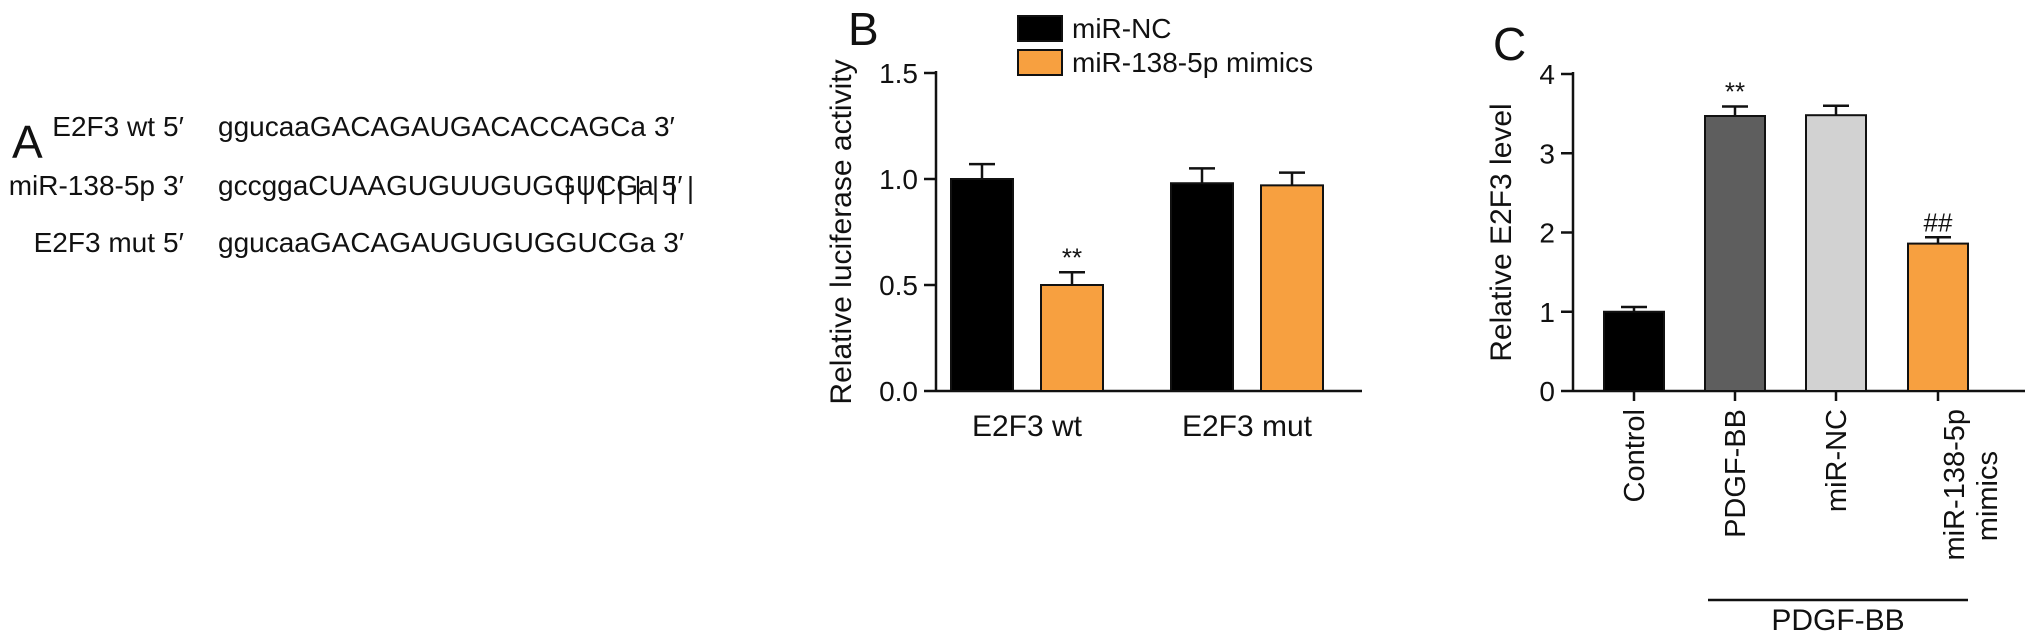  I want to click on sequence-lower: gccgga, so click(263, 185).